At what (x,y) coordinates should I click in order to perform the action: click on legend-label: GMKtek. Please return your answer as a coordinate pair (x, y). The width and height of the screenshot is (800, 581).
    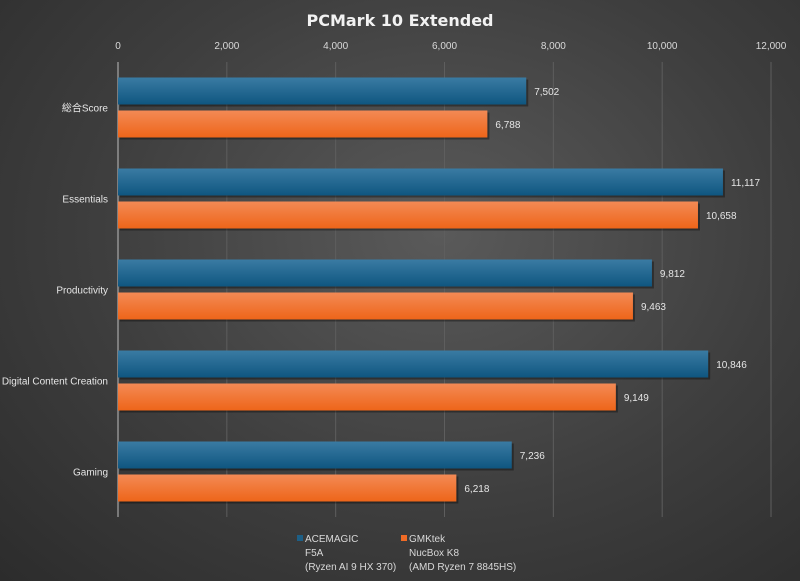
    Looking at the image, I should click on (427, 539).